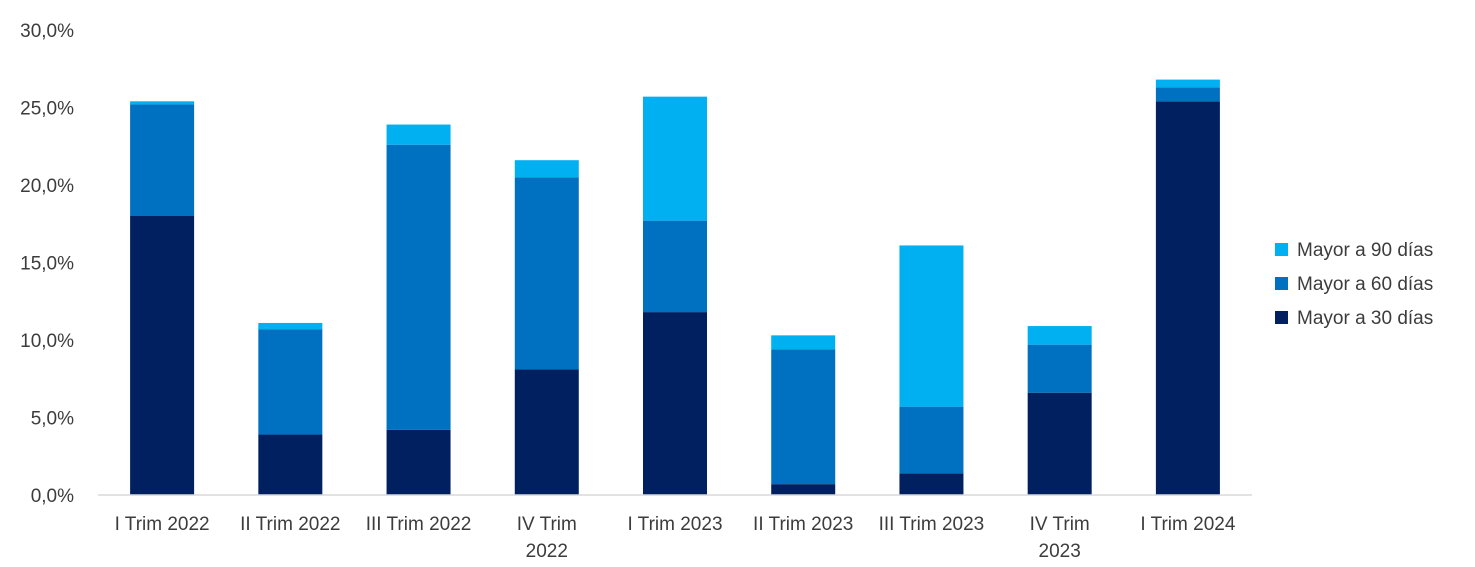  What do you see at coordinates (52, 496) in the screenshot?
I see `y-tick-label: 0,0%` at bounding box center [52, 496].